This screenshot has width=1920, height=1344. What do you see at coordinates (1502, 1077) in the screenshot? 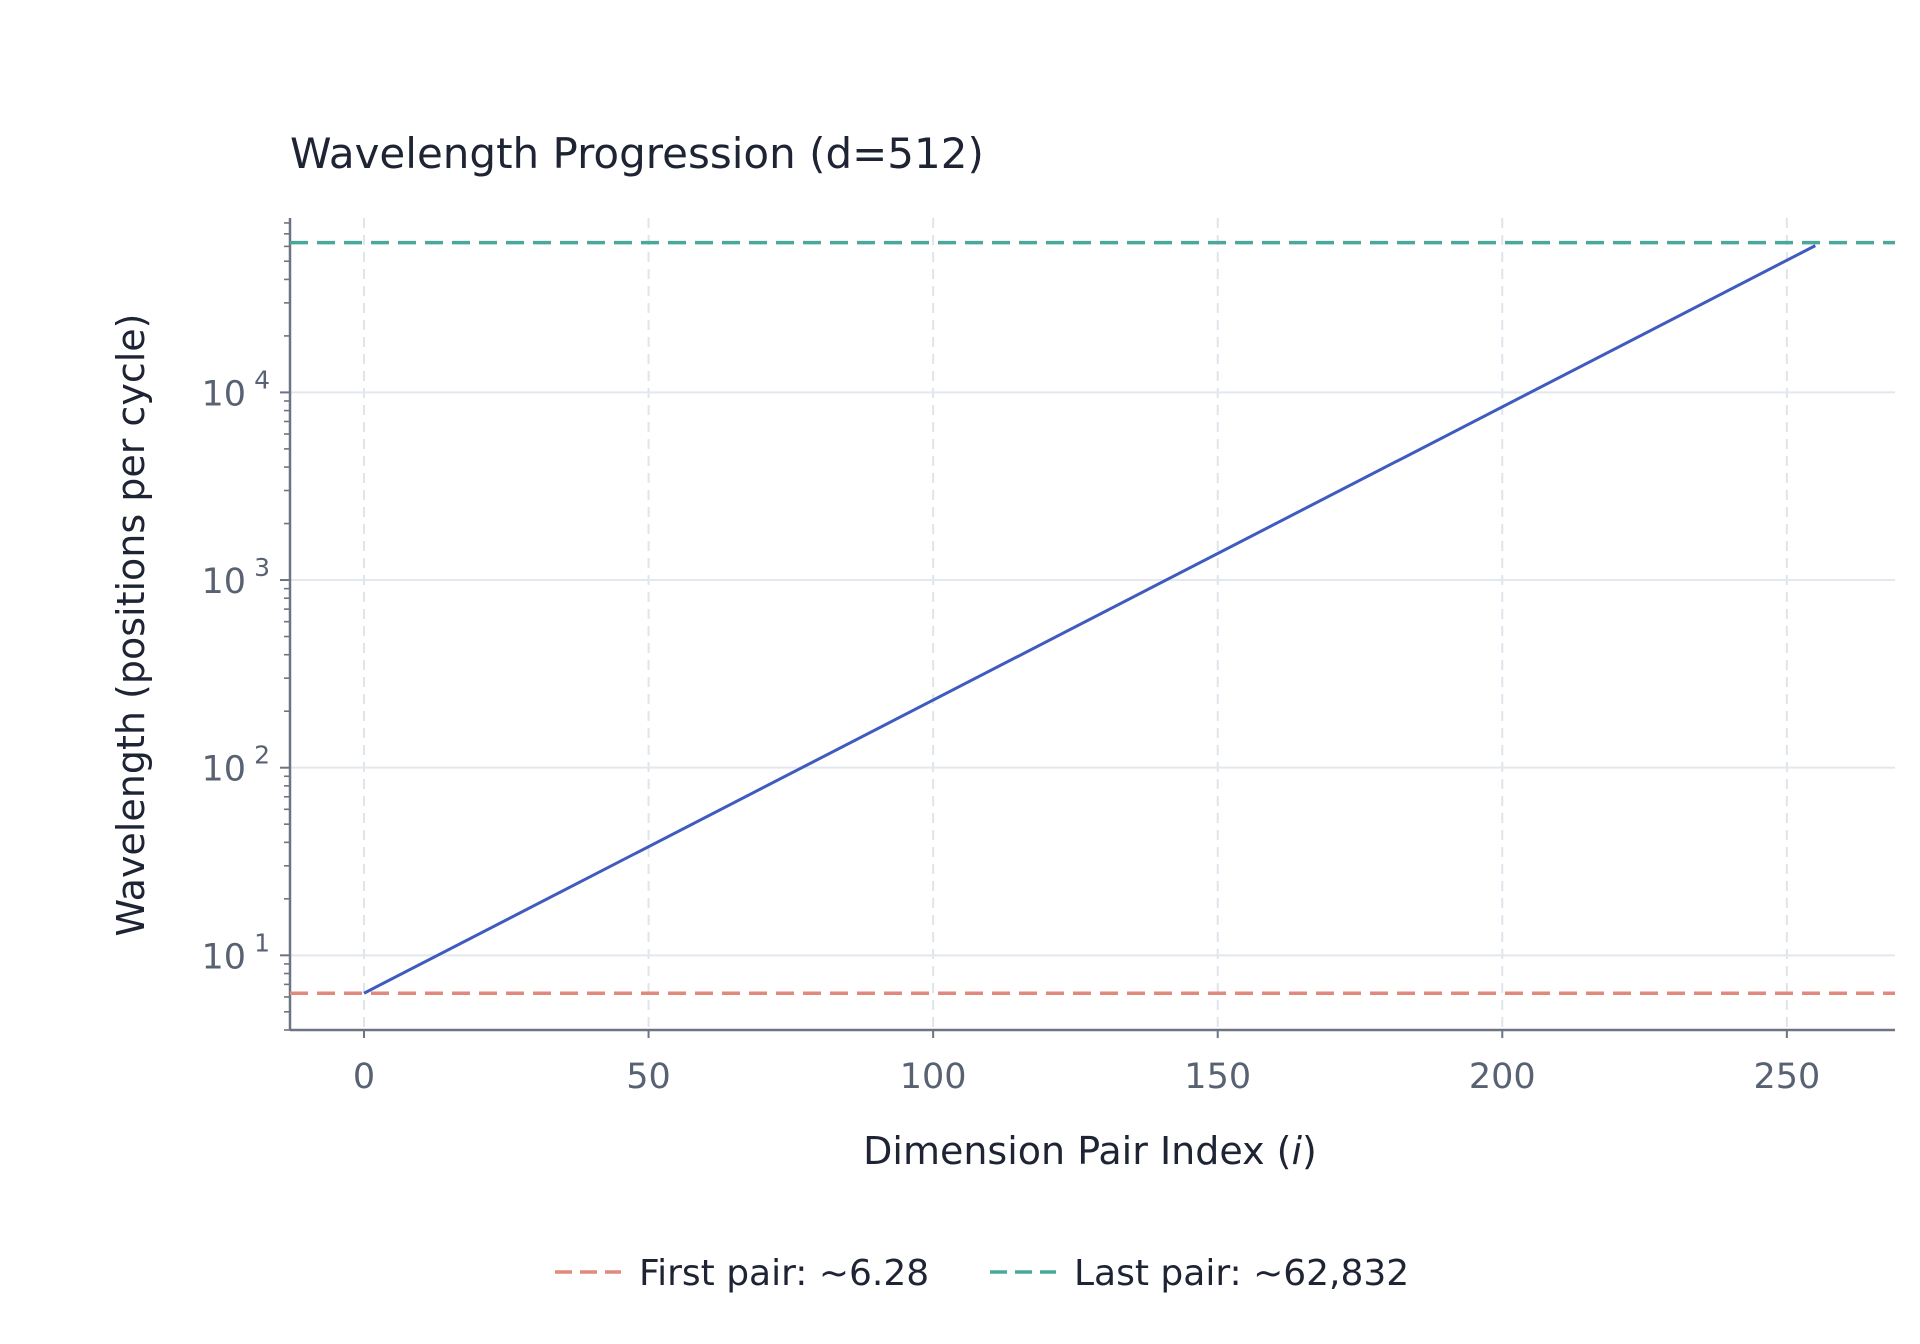
I see `x-tick-label: 200` at bounding box center [1502, 1077].